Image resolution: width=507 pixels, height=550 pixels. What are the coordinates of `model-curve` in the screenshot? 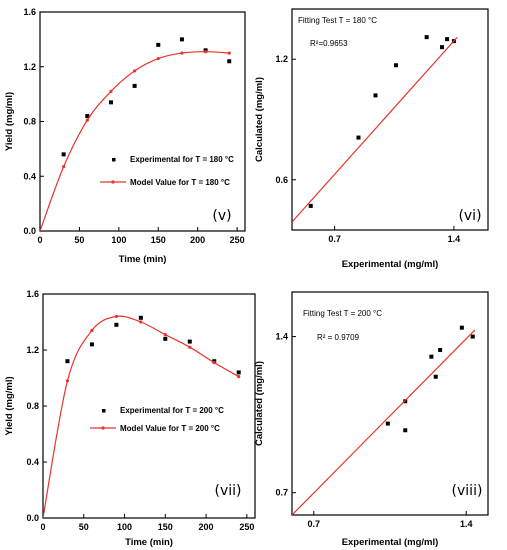 It's located at (141, 416).